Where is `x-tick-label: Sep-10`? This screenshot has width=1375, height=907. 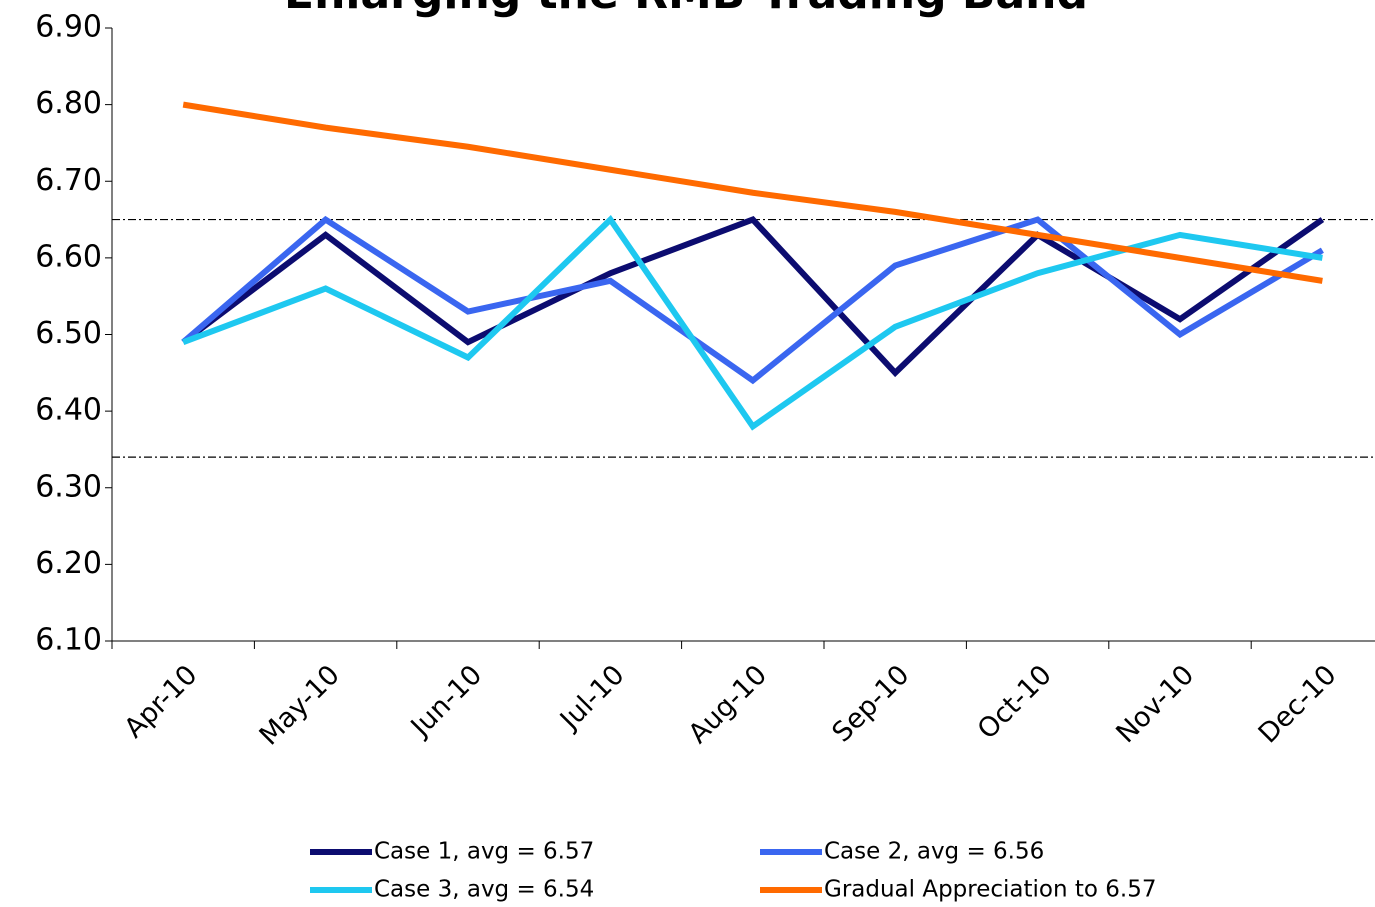
x-tick-label: Sep-10 is located at coordinates (870, 703).